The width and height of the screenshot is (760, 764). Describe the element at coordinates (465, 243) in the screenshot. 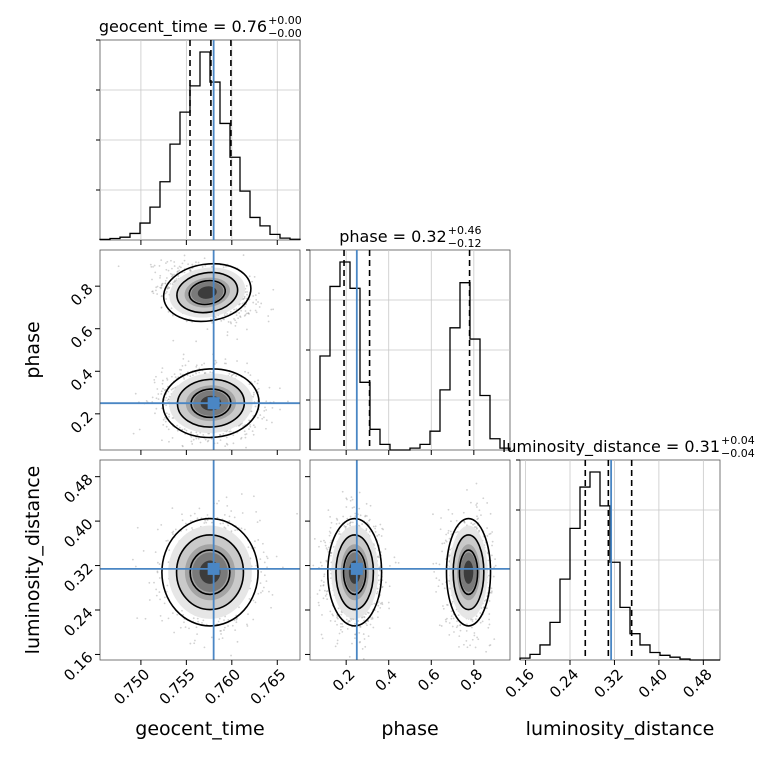

I see `title-subscript: −0.12` at that location.